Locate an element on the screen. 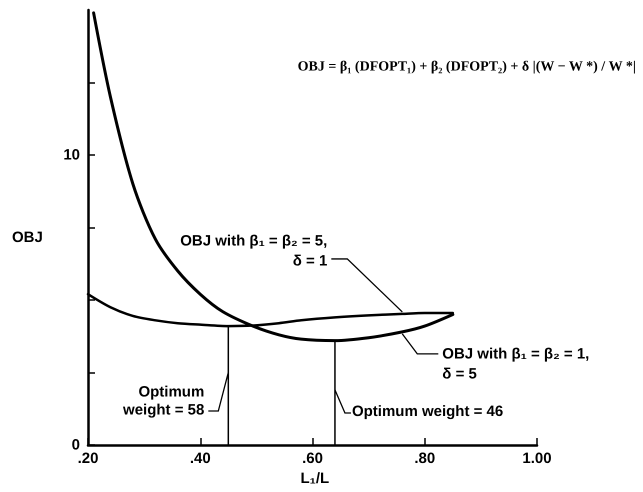  y-tick-label: 0 is located at coordinates (76, 445).